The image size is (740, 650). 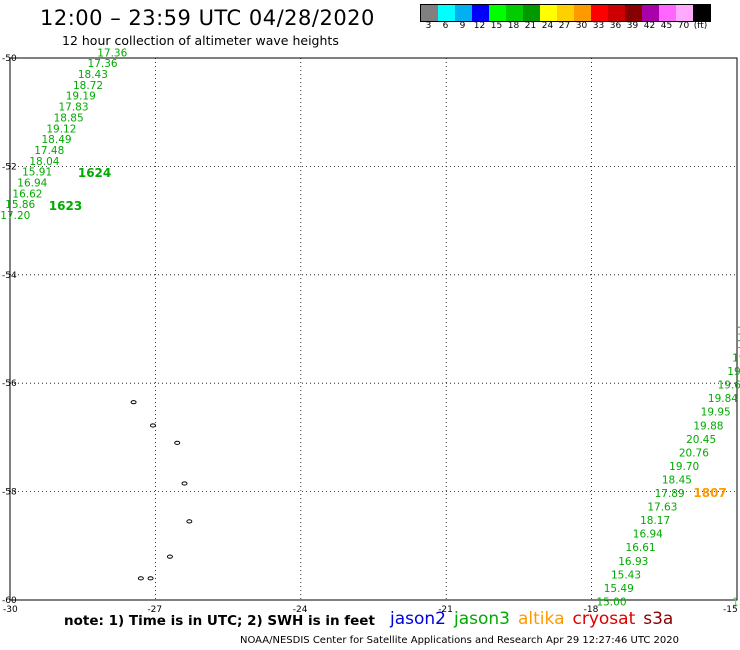 What do you see at coordinates (729, 386) in the screenshot?
I see `wave-height-reading: 19.62` at bounding box center [729, 386].